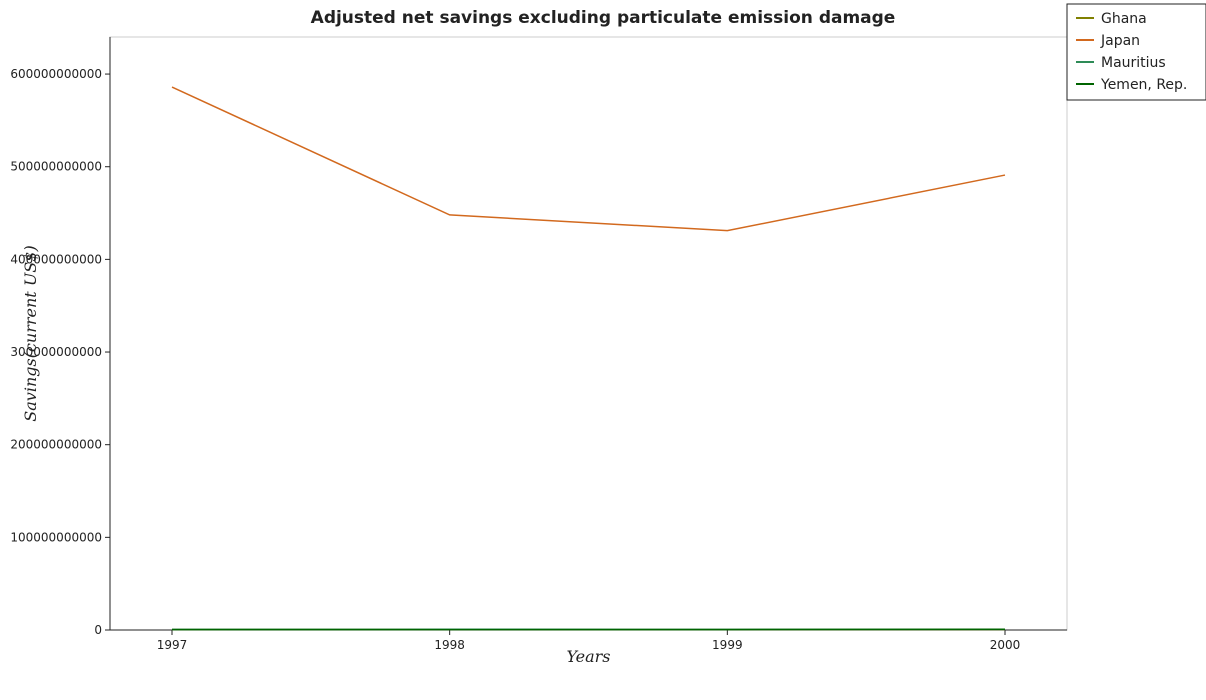 The width and height of the screenshot is (1206, 700). Describe the element at coordinates (449, 645) in the screenshot. I see `x-tick-label: 1998` at that location.